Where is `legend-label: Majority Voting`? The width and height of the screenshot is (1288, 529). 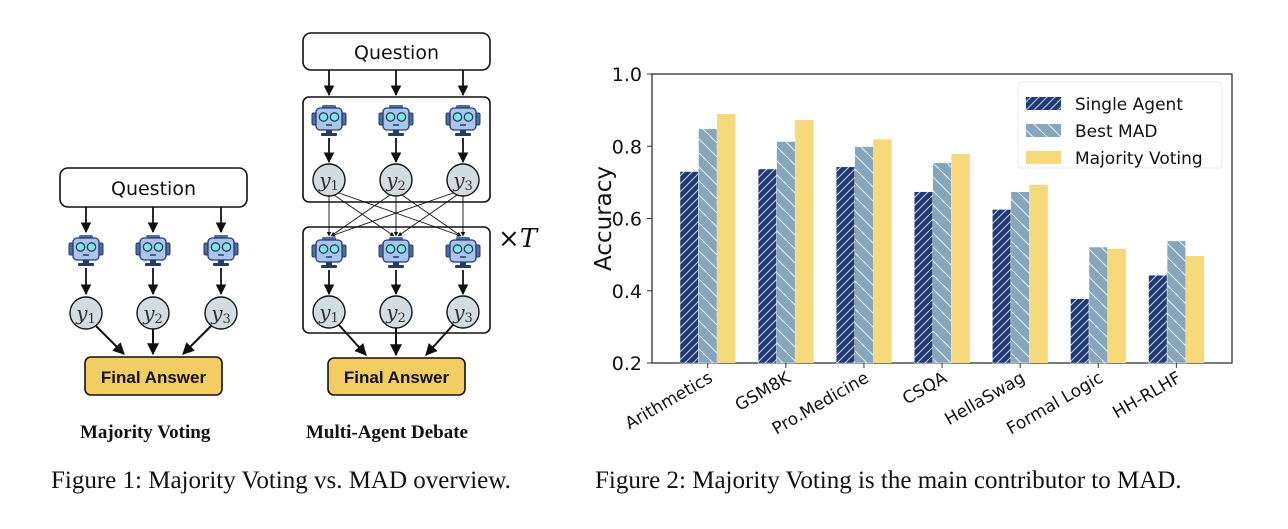 legend-label: Majority Voting is located at coordinates (1139, 159).